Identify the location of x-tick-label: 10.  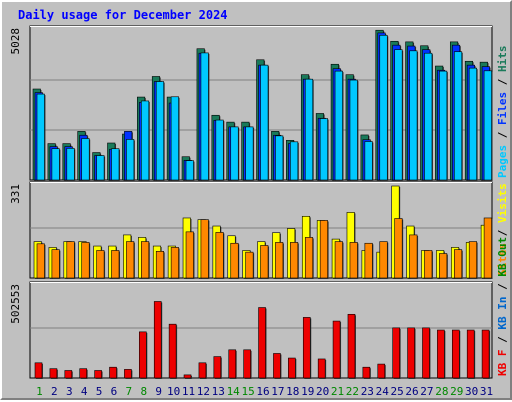
(173, 391).